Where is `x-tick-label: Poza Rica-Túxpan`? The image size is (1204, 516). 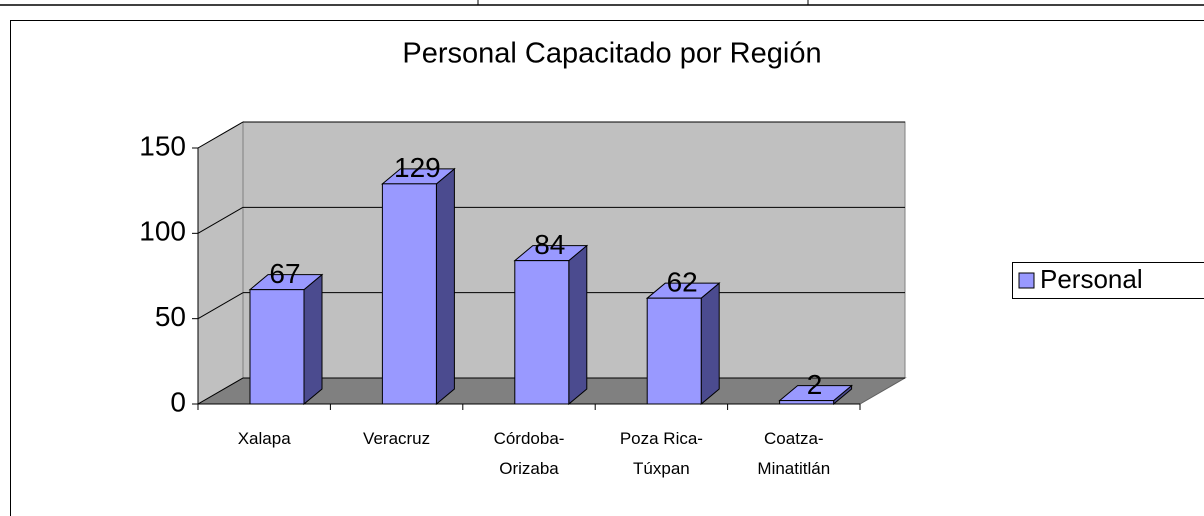
x-tick-label: Poza Rica-Túxpan is located at coordinates (661, 453).